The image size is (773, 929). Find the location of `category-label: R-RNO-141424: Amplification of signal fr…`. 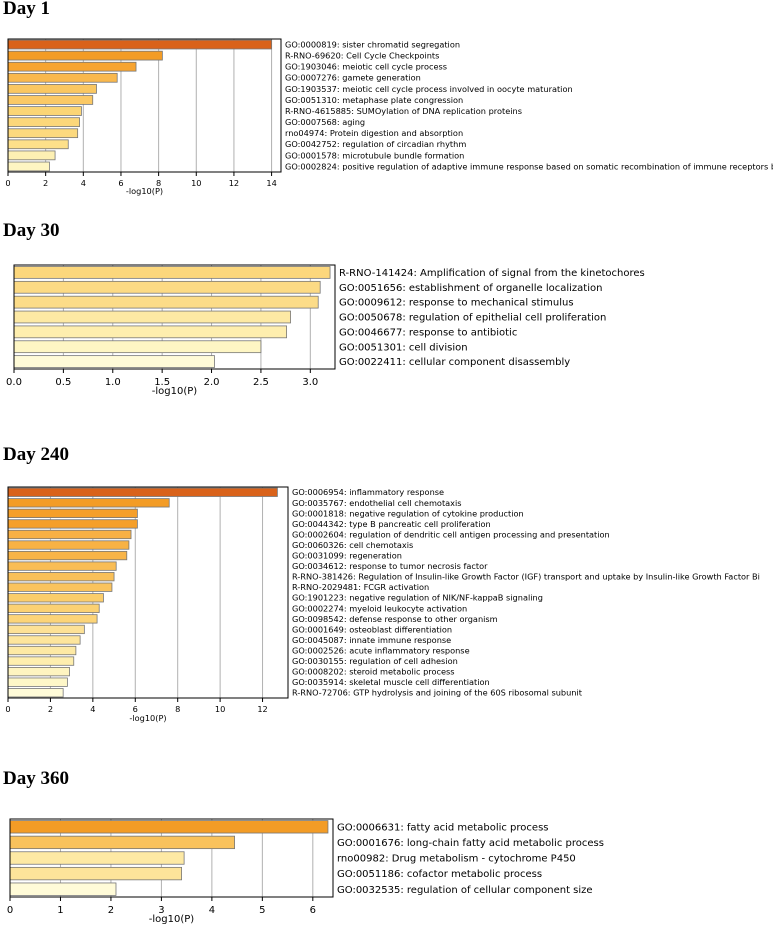

category-label: R-RNO-141424: Amplification of signal fr… is located at coordinates (492, 273).